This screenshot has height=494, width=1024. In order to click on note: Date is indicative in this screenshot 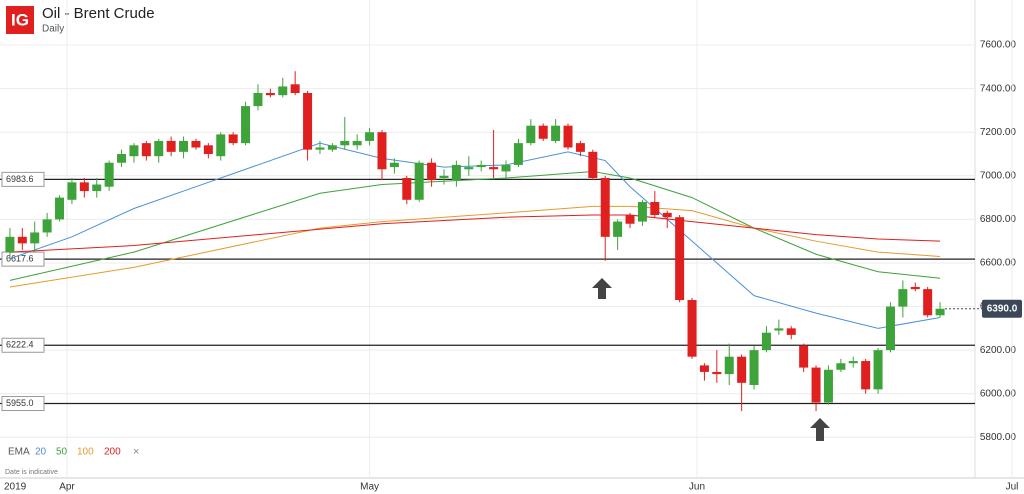, I will do `click(31, 472)`.